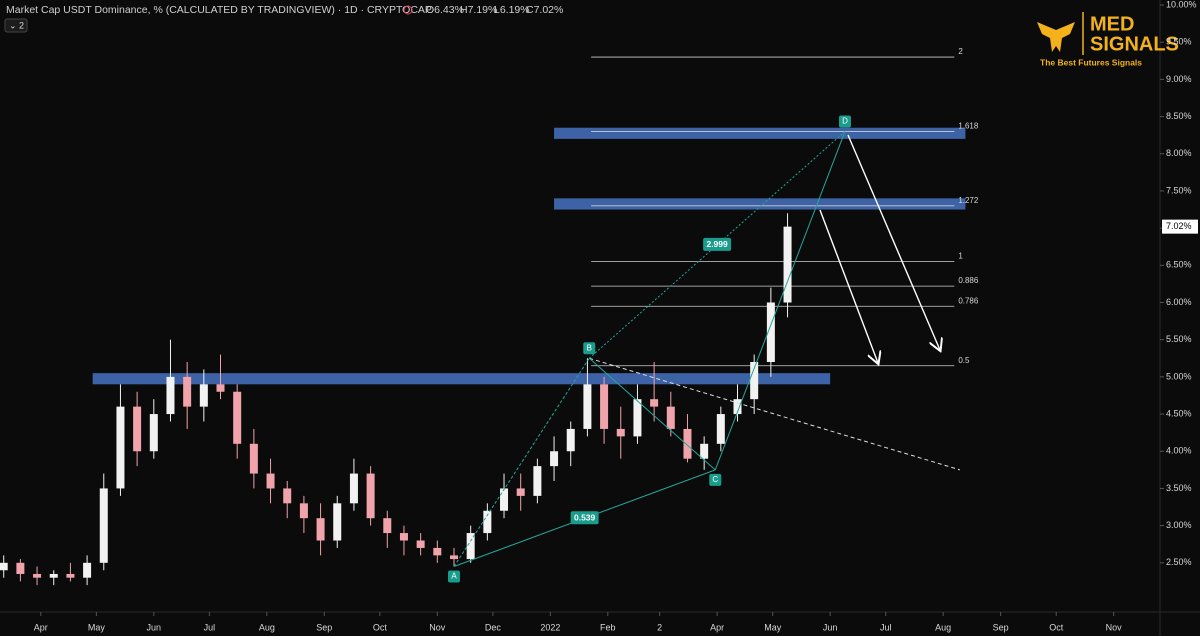  What do you see at coordinates (1179, 79) in the screenshot?
I see `y-tick-label: 9.00%` at bounding box center [1179, 79].